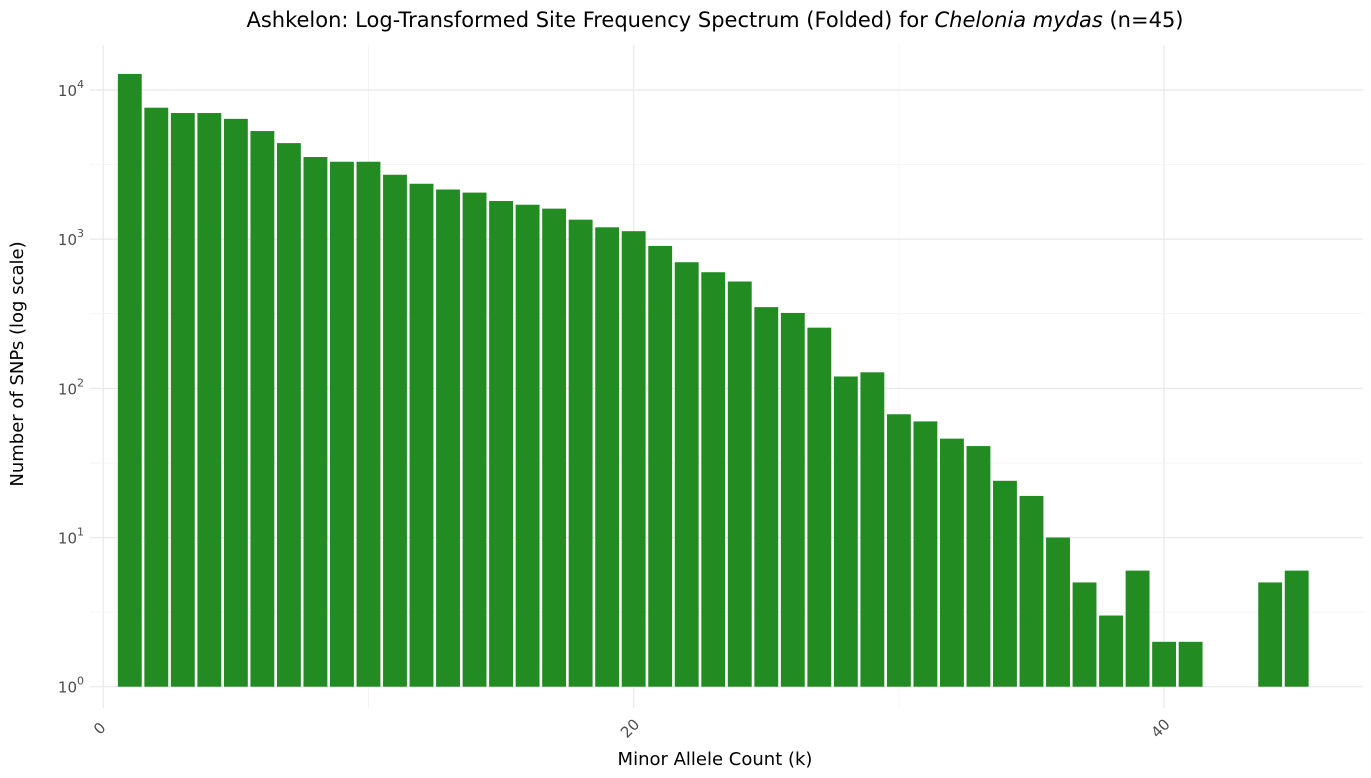 The height and width of the screenshot is (778, 1371). Describe the element at coordinates (71, 89) in the screenshot. I see `y-tick-label: 10⁴` at that location.